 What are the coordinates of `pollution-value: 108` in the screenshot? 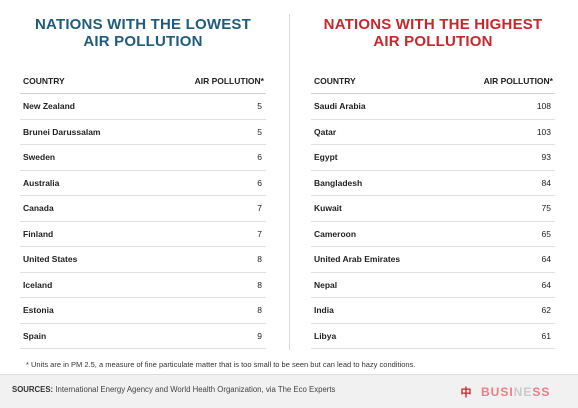 It's located at (543, 106).